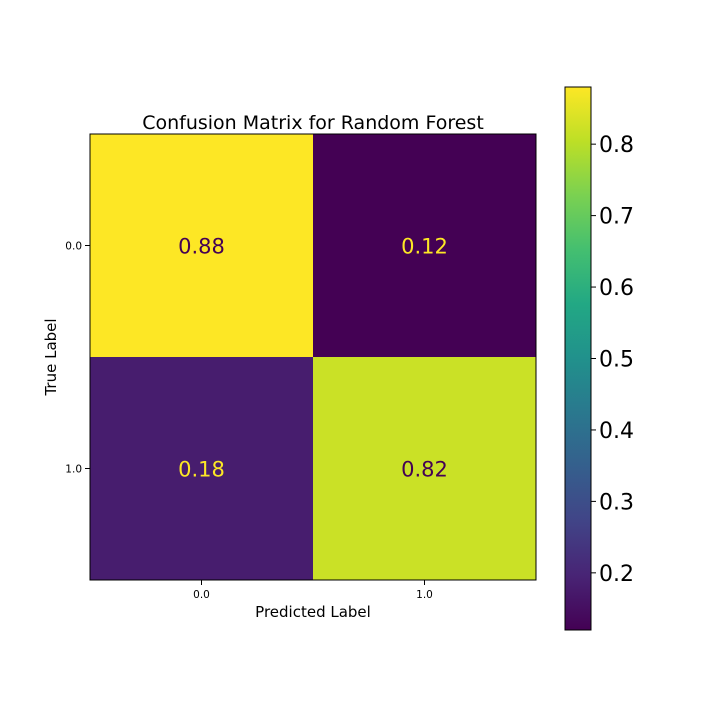 This screenshot has width=720, height=720. What do you see at coordinates (73, 470) in the screenshot?
I see `y-tick-label: 1.0` at bounding box center [73, 470].